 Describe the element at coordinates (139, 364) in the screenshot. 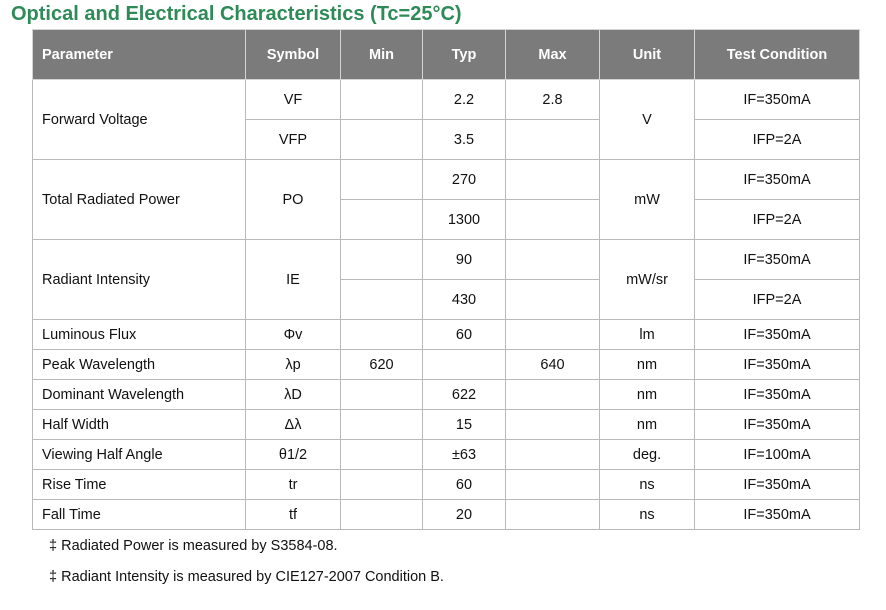

I see `cell-parameter: Peak Wavelength` at that location.